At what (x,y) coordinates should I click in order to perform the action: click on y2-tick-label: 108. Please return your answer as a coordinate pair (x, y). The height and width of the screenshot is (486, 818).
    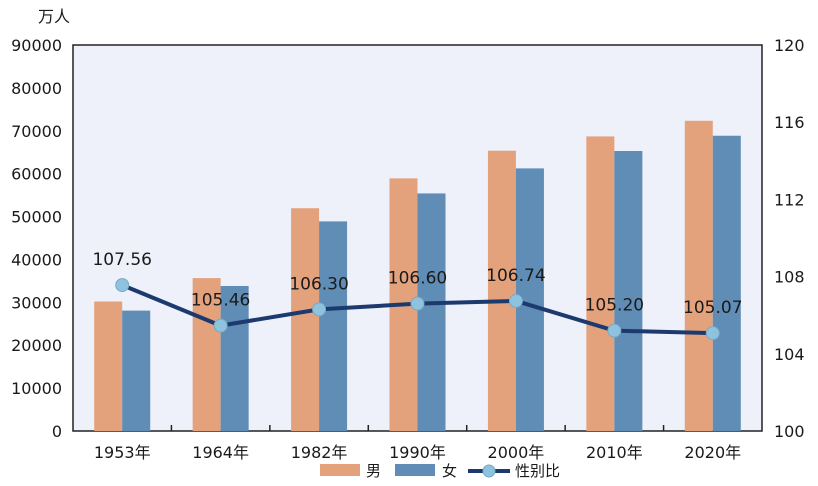
    Looking at the image, I should click on (789, 277).